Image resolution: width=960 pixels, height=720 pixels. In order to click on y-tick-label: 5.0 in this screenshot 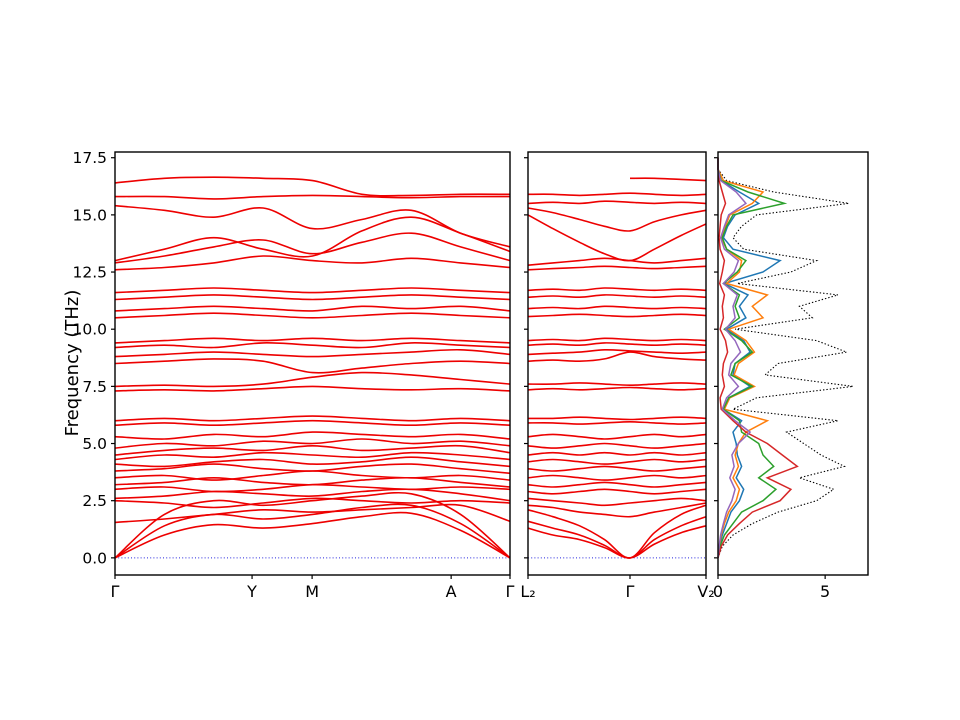, I will do `click(94, 444)`.